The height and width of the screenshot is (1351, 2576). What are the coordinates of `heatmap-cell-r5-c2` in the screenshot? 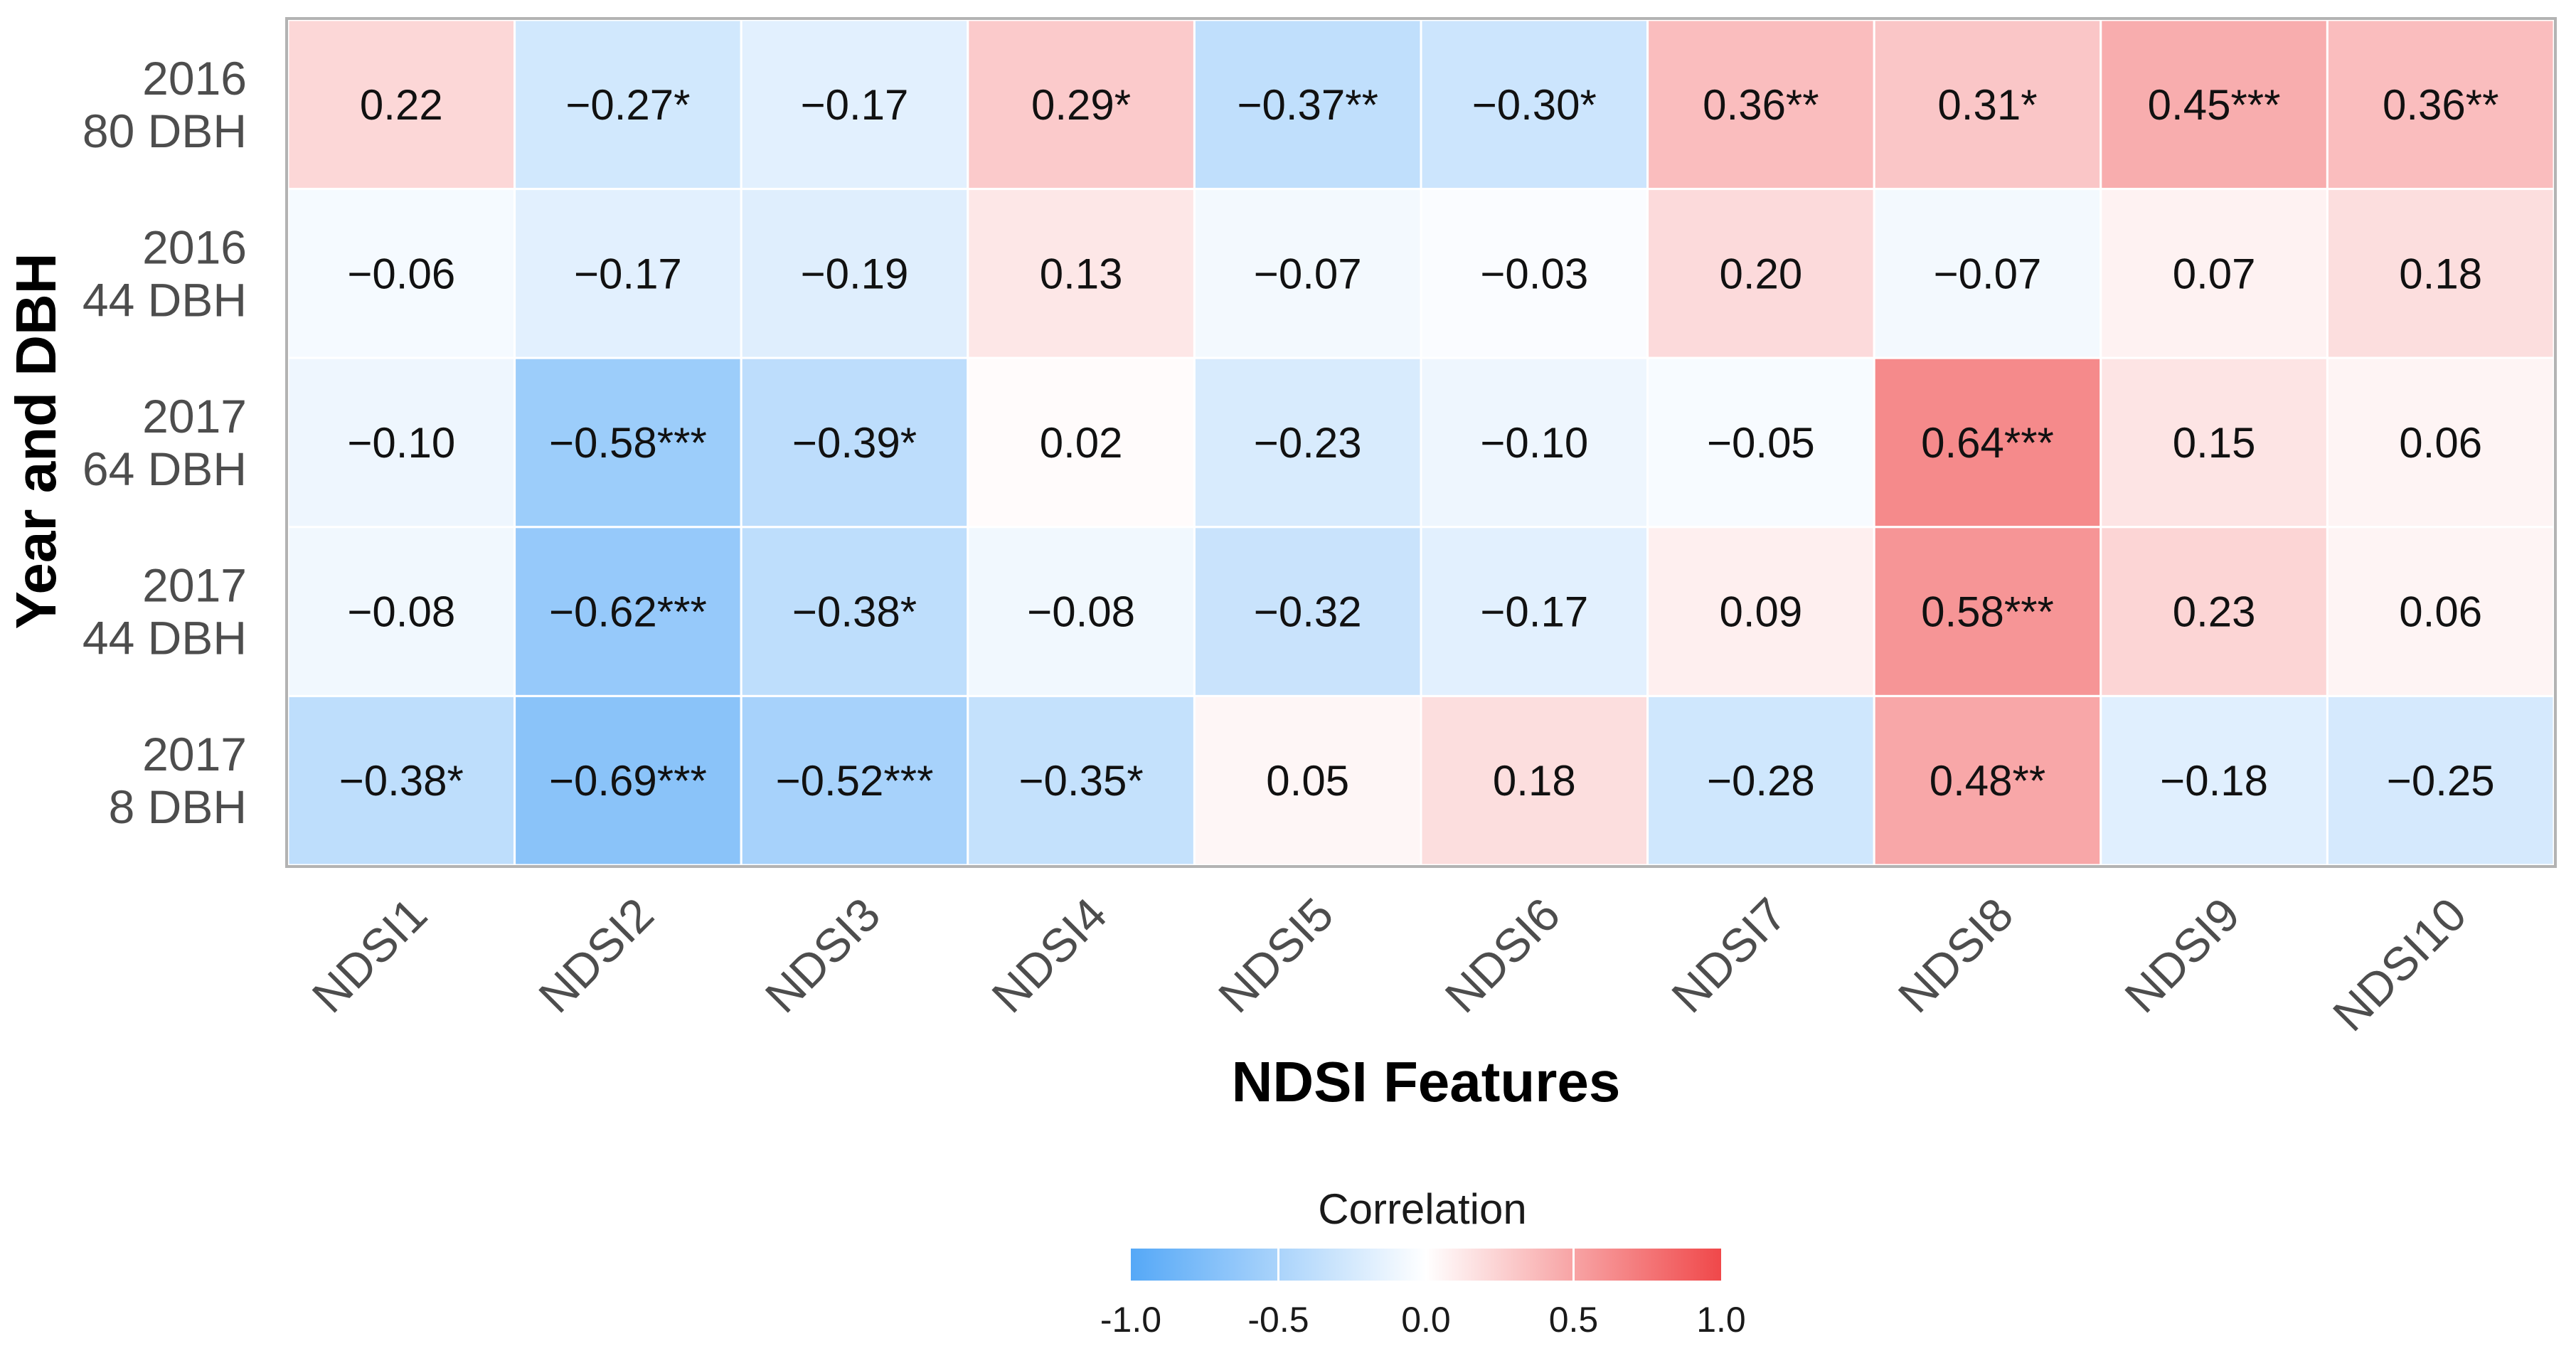 It's located at (628, 780).